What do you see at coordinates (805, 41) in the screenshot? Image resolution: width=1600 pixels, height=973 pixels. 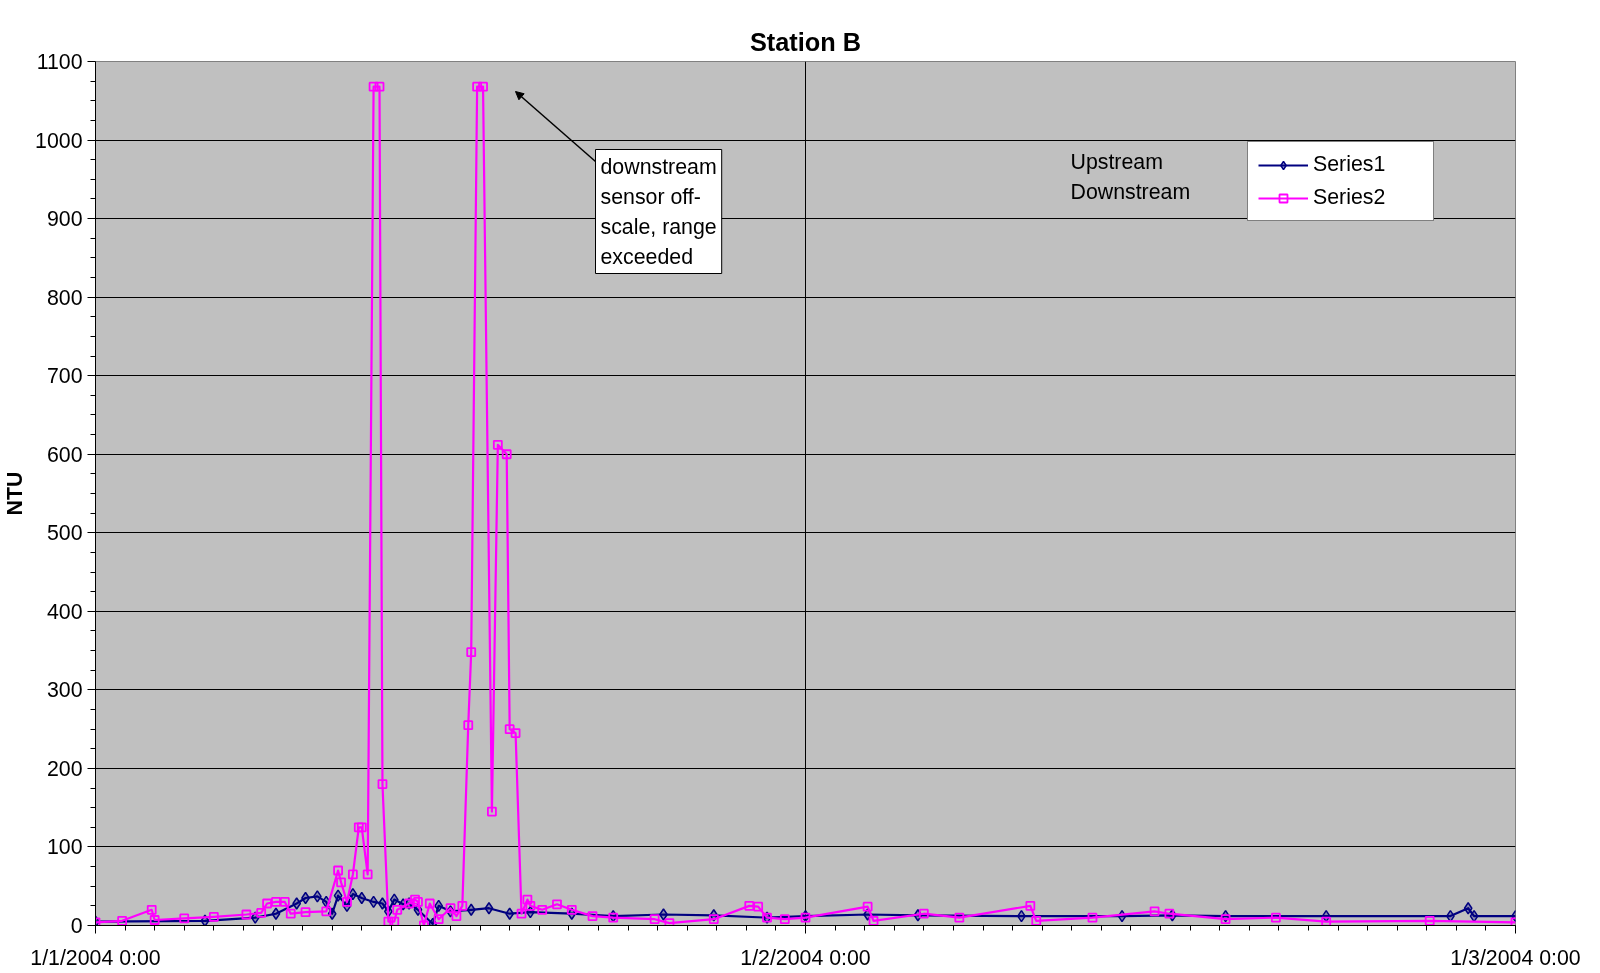 I see `chart-title: Station B` at bounding box center [805, 41].